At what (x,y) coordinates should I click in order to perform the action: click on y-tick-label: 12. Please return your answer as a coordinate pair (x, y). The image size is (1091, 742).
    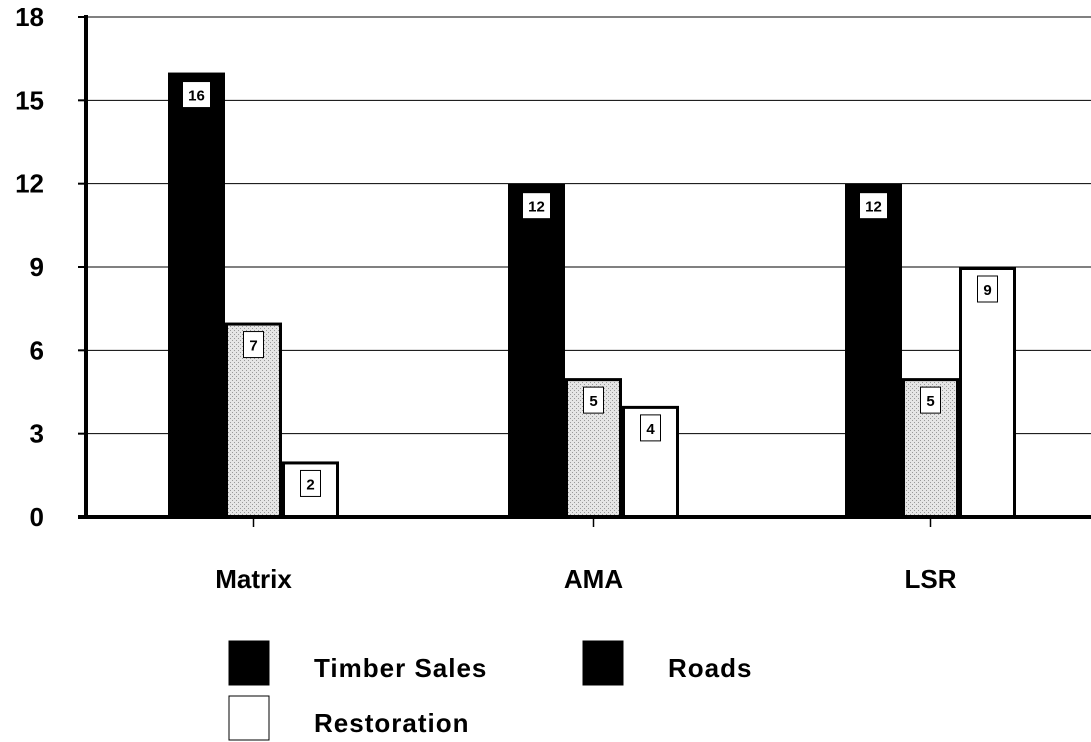
    Looking at the image, I should click on (29, 184).